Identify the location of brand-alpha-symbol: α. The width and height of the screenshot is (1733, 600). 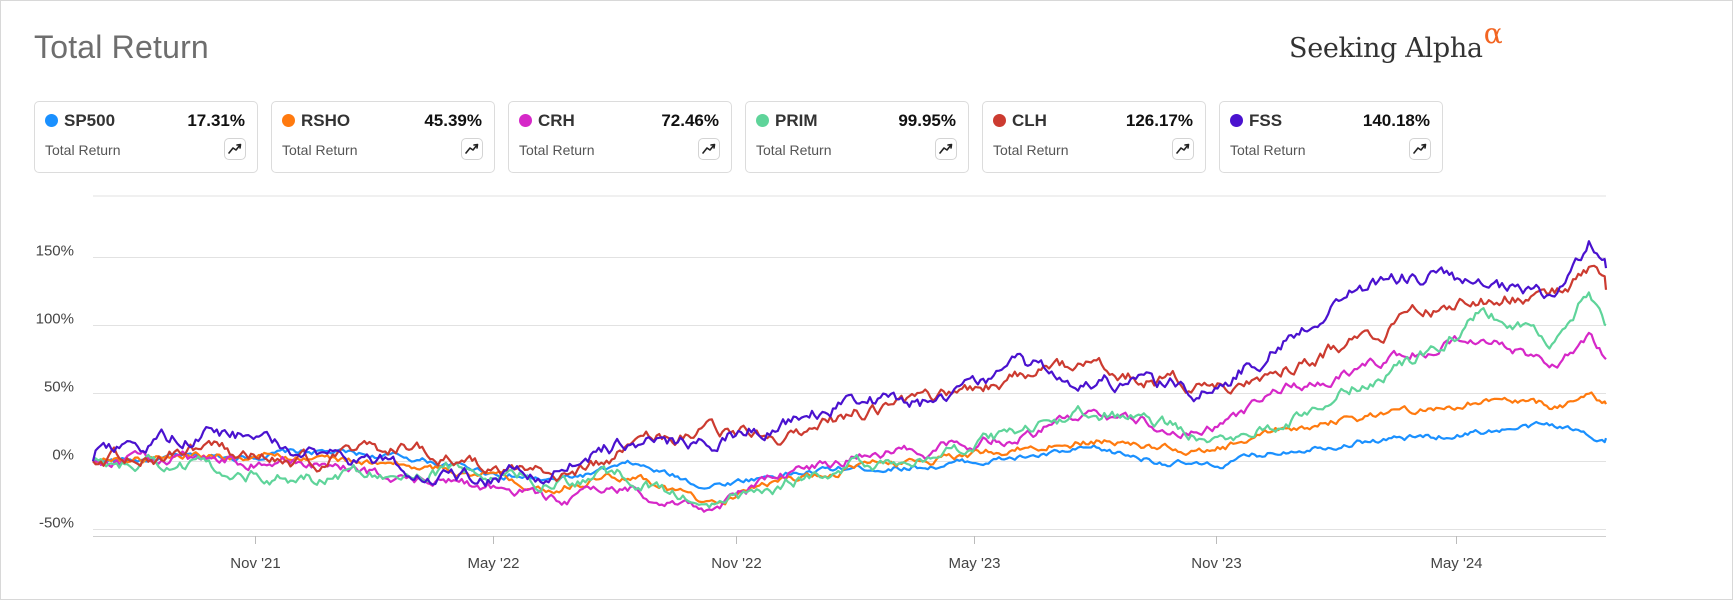
(1493, 33).